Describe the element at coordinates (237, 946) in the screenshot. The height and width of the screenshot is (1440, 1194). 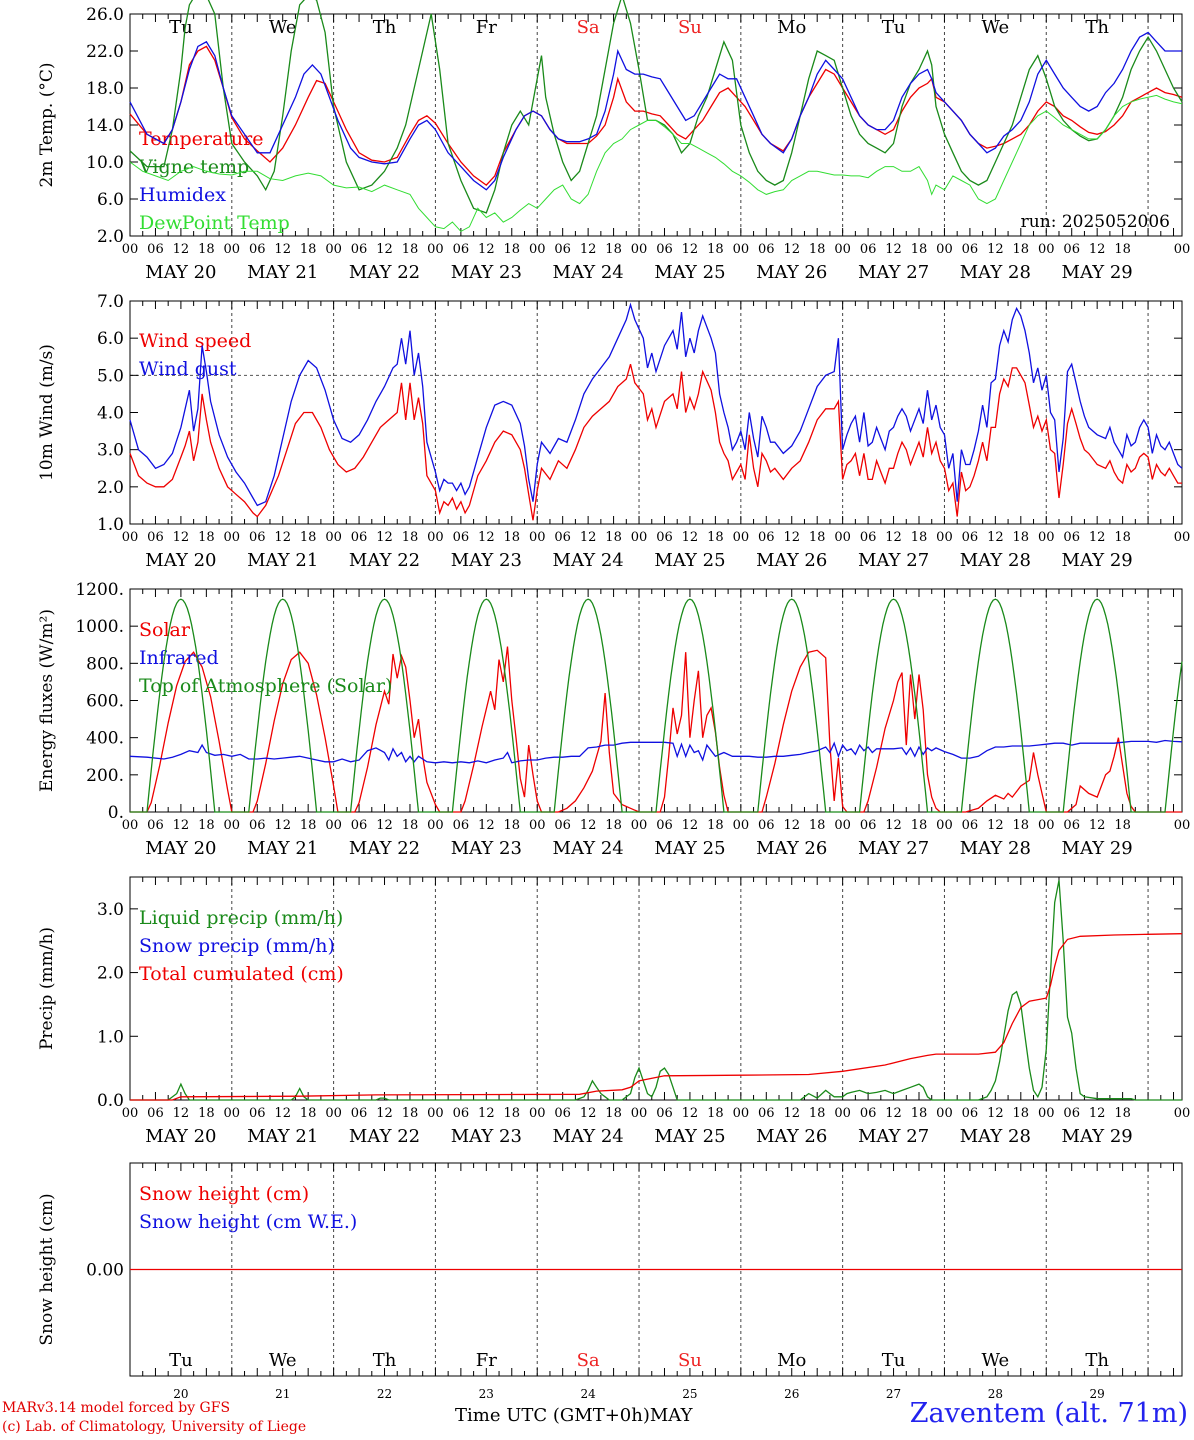
I see `precip-legend-snow-precip-mm-h: Snow precip (mm/h)` at that location.